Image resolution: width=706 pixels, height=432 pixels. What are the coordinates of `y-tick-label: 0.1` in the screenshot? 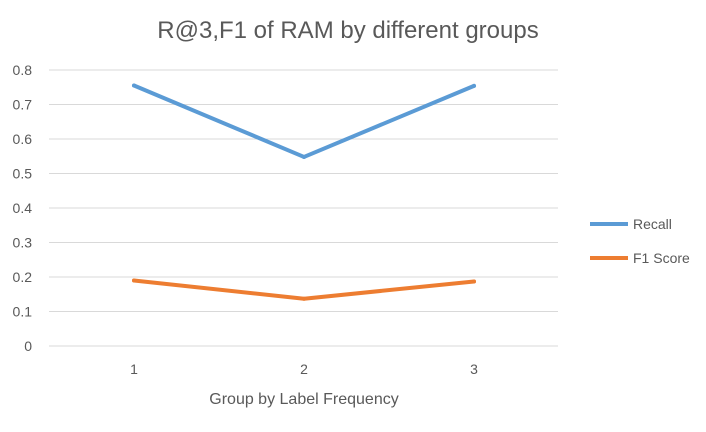 It's located at (23, 312).